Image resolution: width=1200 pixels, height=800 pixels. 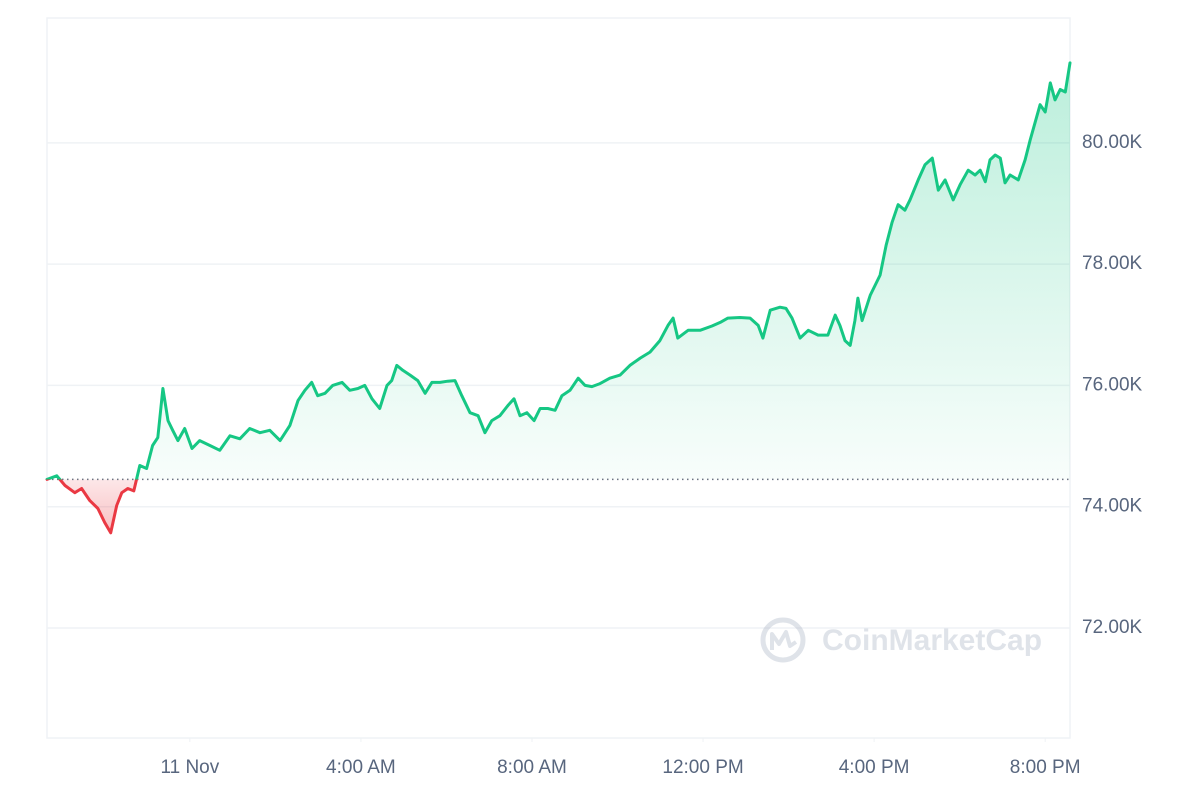 I want to click on x-tick-label: 4:00 PM, so click(x=874, y=767).